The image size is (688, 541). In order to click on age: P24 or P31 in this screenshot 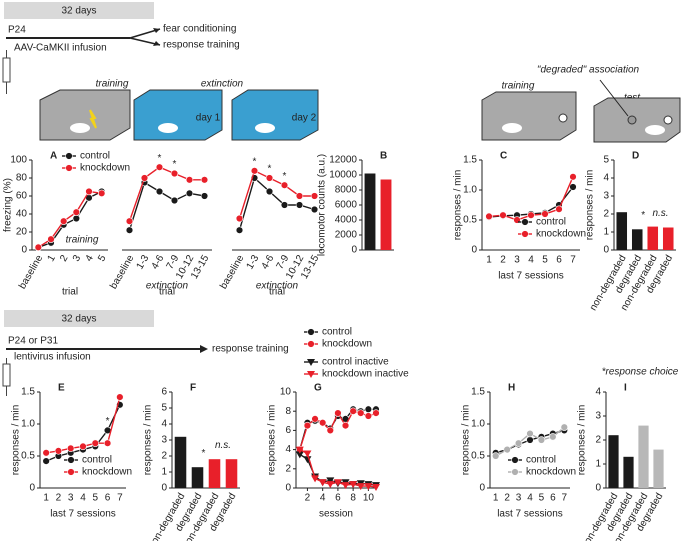, I will do `click(33, 341)`.